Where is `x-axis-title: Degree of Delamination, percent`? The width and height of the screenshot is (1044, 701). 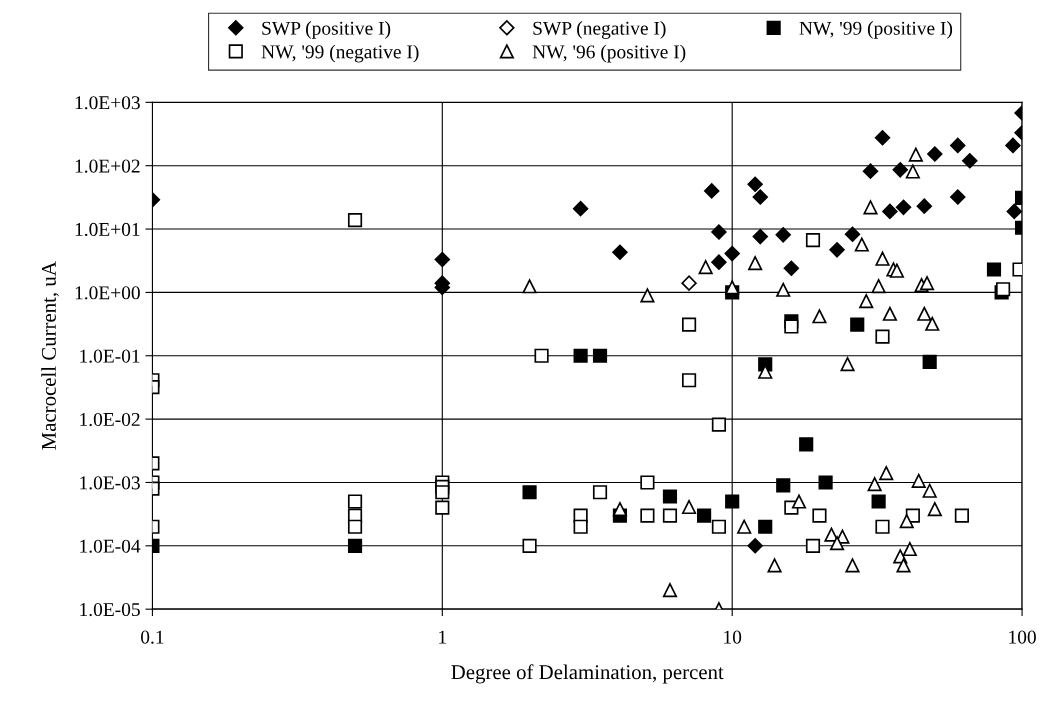
x-axis-title: Degree of Delamination, percent is located at coordinates (587, 674).